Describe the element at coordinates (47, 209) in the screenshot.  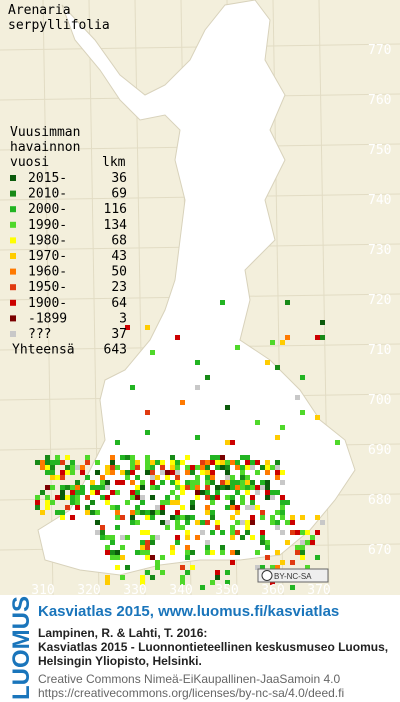
I see `legend-label: 2000-` at that location.